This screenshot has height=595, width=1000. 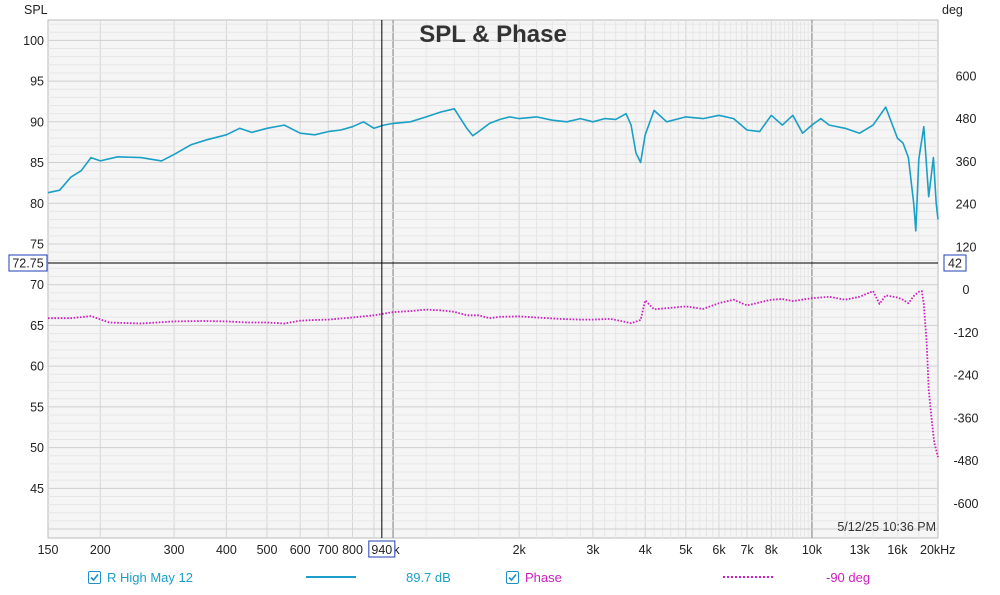 I want to click on right-tick-label: 360, so click(x=966, y=162).